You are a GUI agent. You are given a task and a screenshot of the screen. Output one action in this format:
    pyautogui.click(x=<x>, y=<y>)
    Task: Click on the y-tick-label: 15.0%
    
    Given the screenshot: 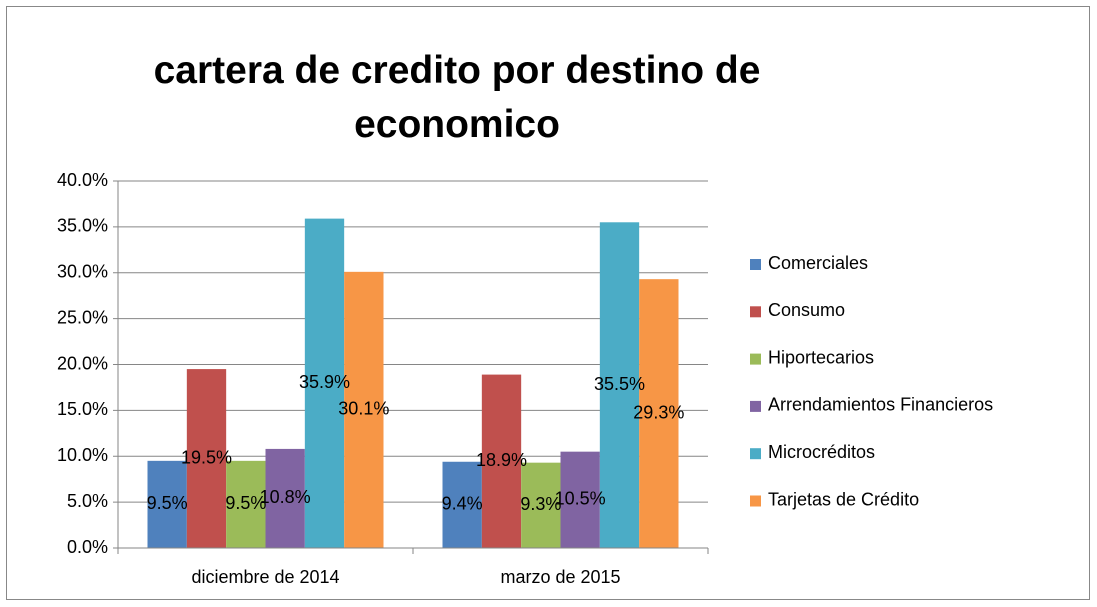 What is the action you would take?
    pyautogui.click(x=82, y=409)
    